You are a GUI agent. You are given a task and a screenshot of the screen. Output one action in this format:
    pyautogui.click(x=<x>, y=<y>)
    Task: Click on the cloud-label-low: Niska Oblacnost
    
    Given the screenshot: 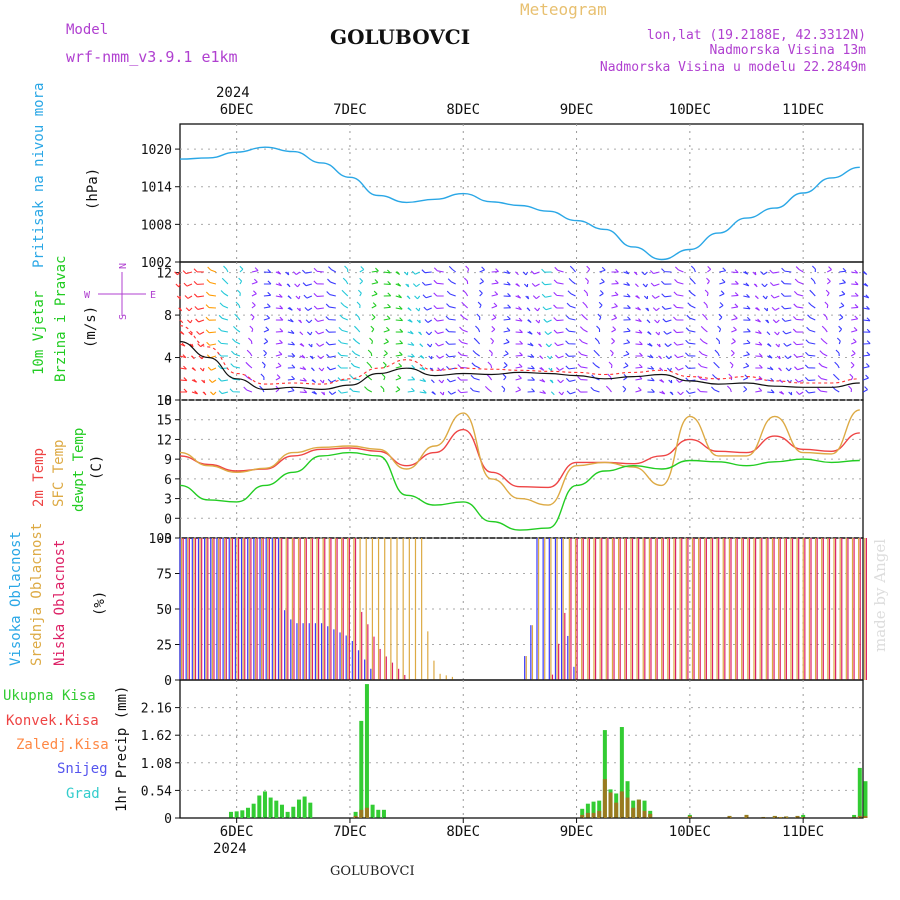 What is the action you would take?
    pyautogui.click(x=60, y=603)
    